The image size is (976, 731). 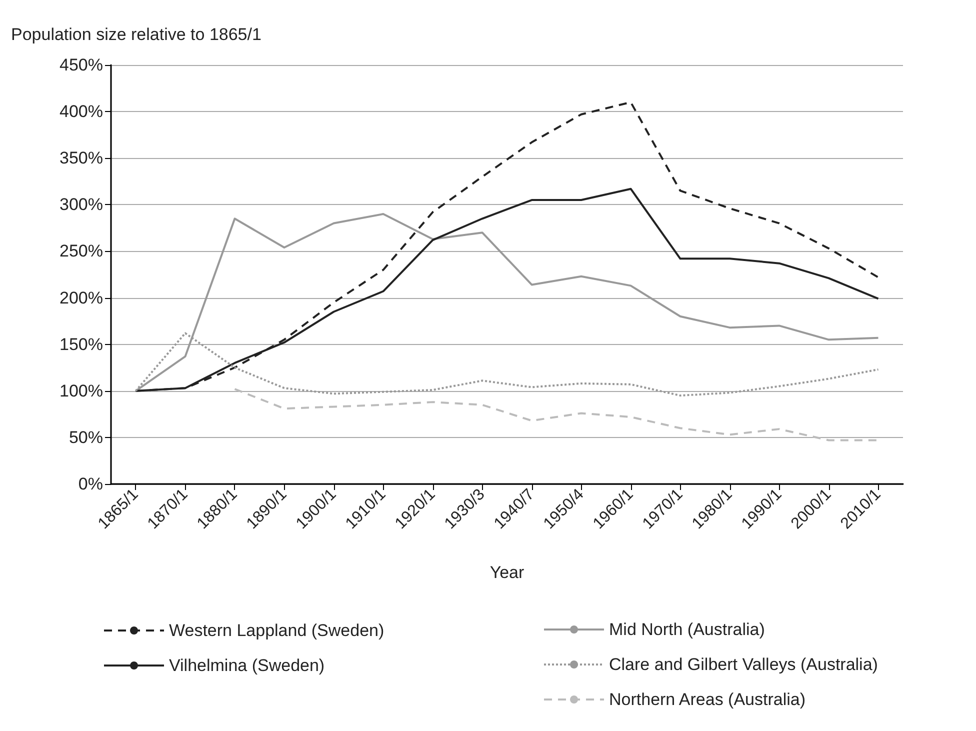 I want to click on y-axis-title: Population size relative to 1865/1, so click(x=136, y=34).